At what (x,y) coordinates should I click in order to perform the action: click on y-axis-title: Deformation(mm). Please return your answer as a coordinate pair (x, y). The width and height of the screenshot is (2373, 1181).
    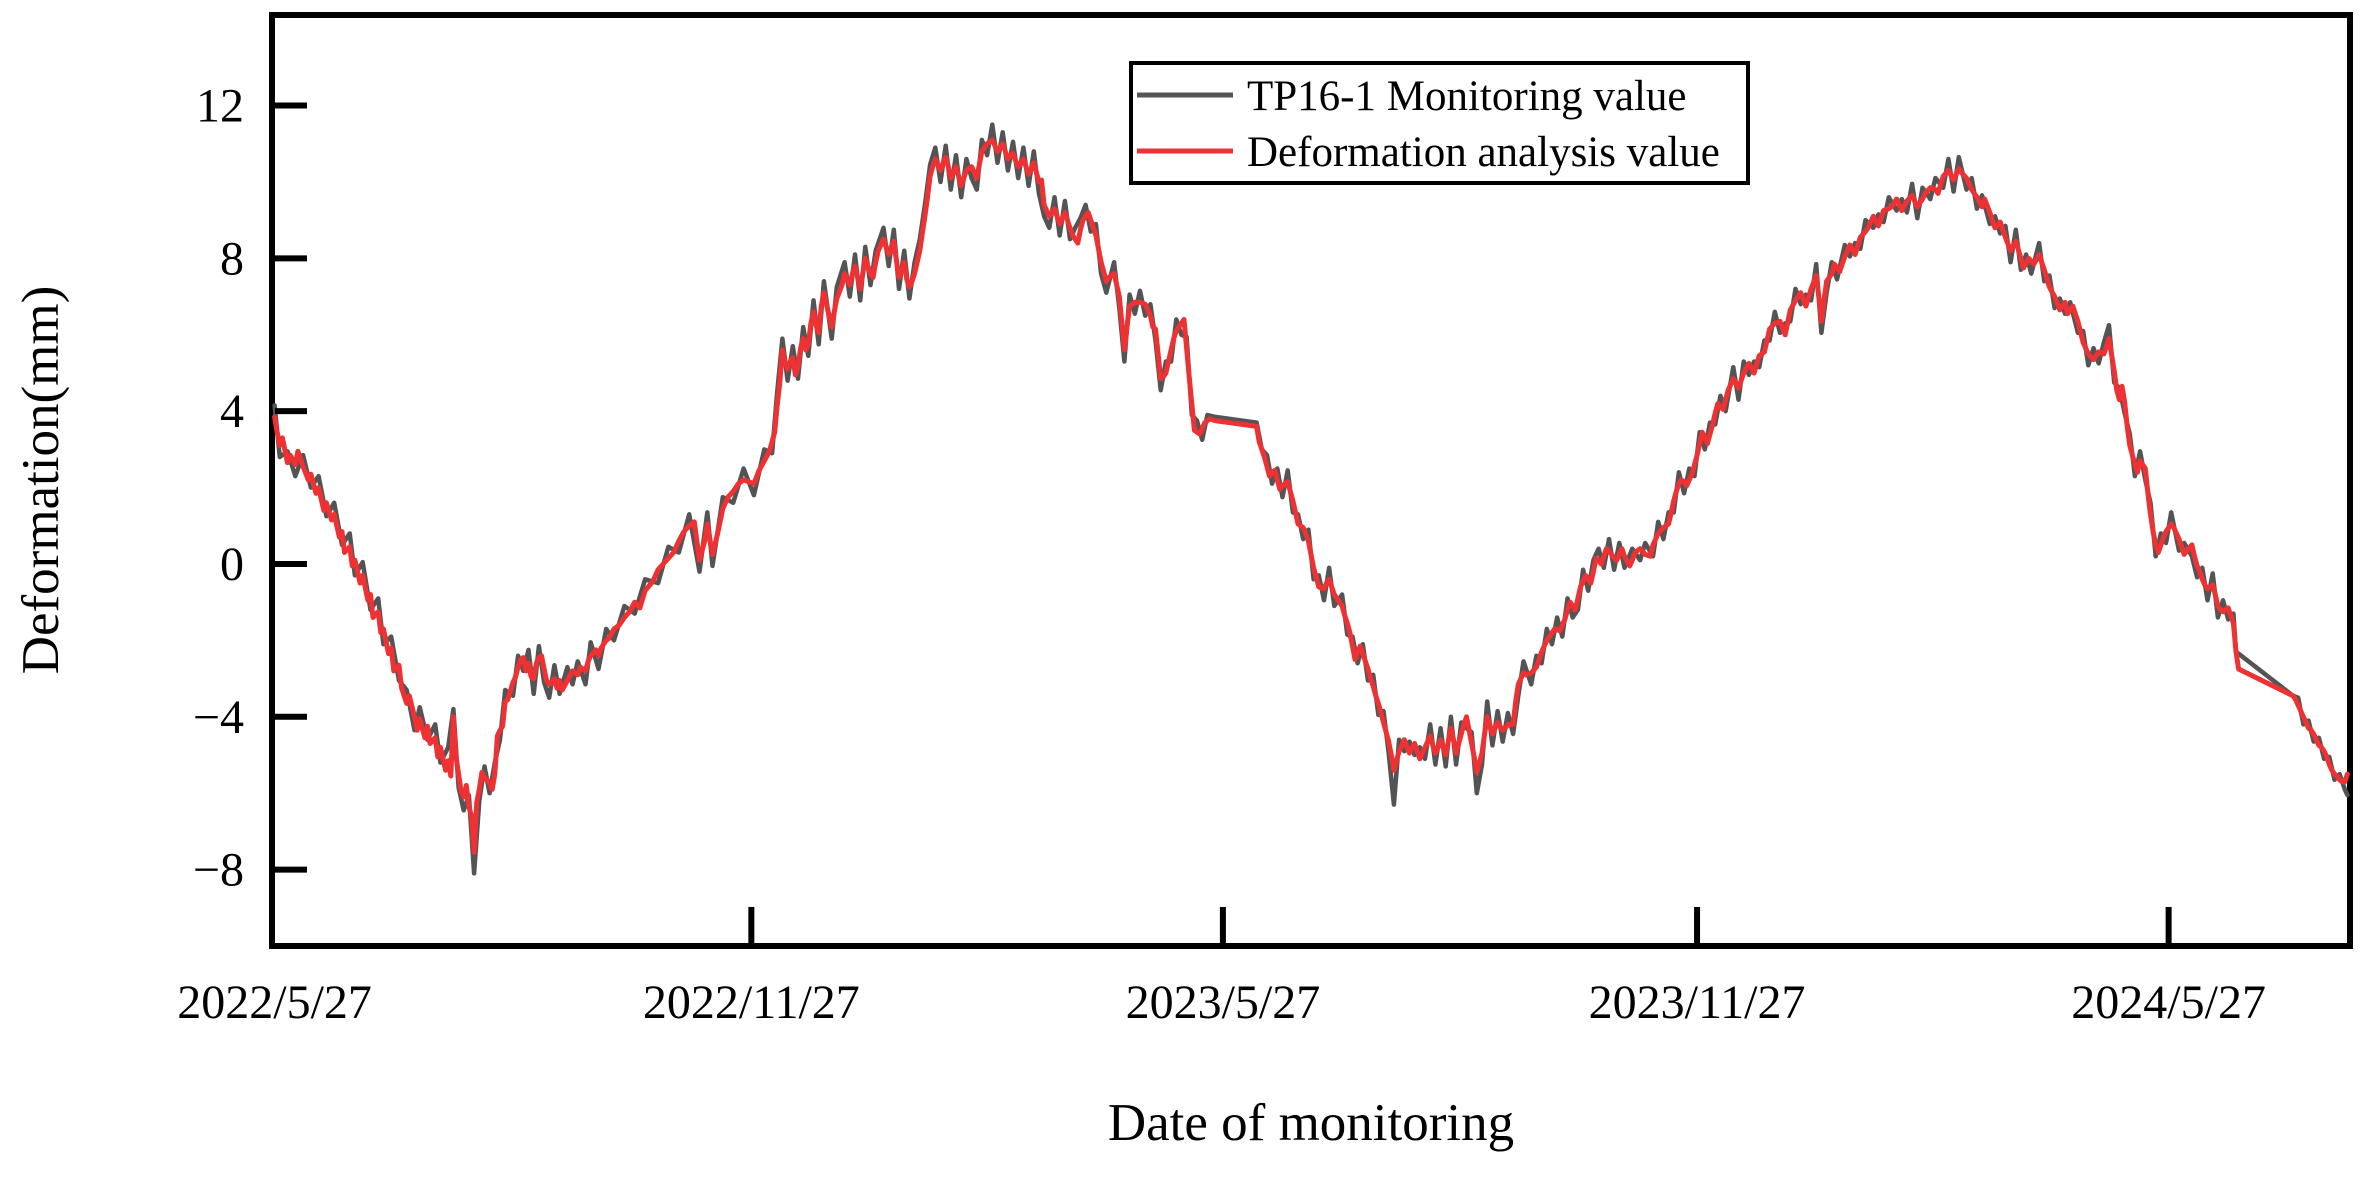
    Looking at the image, I should click on (41, 480).